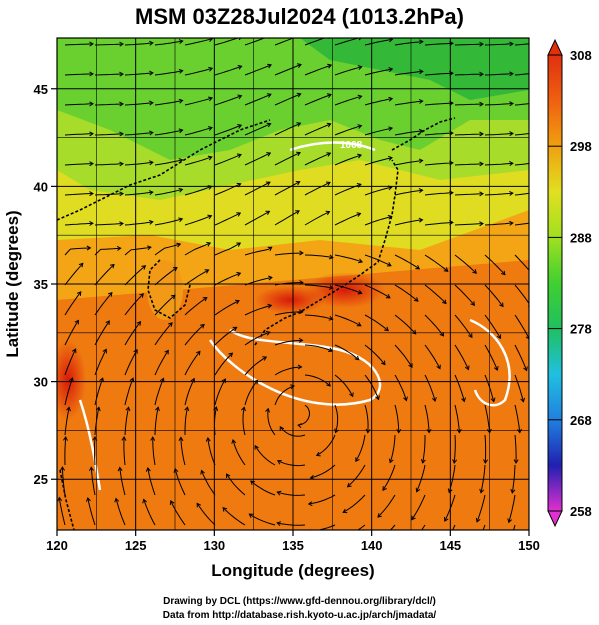  I want to click on y-tick-label: 25, so click(41, 479).